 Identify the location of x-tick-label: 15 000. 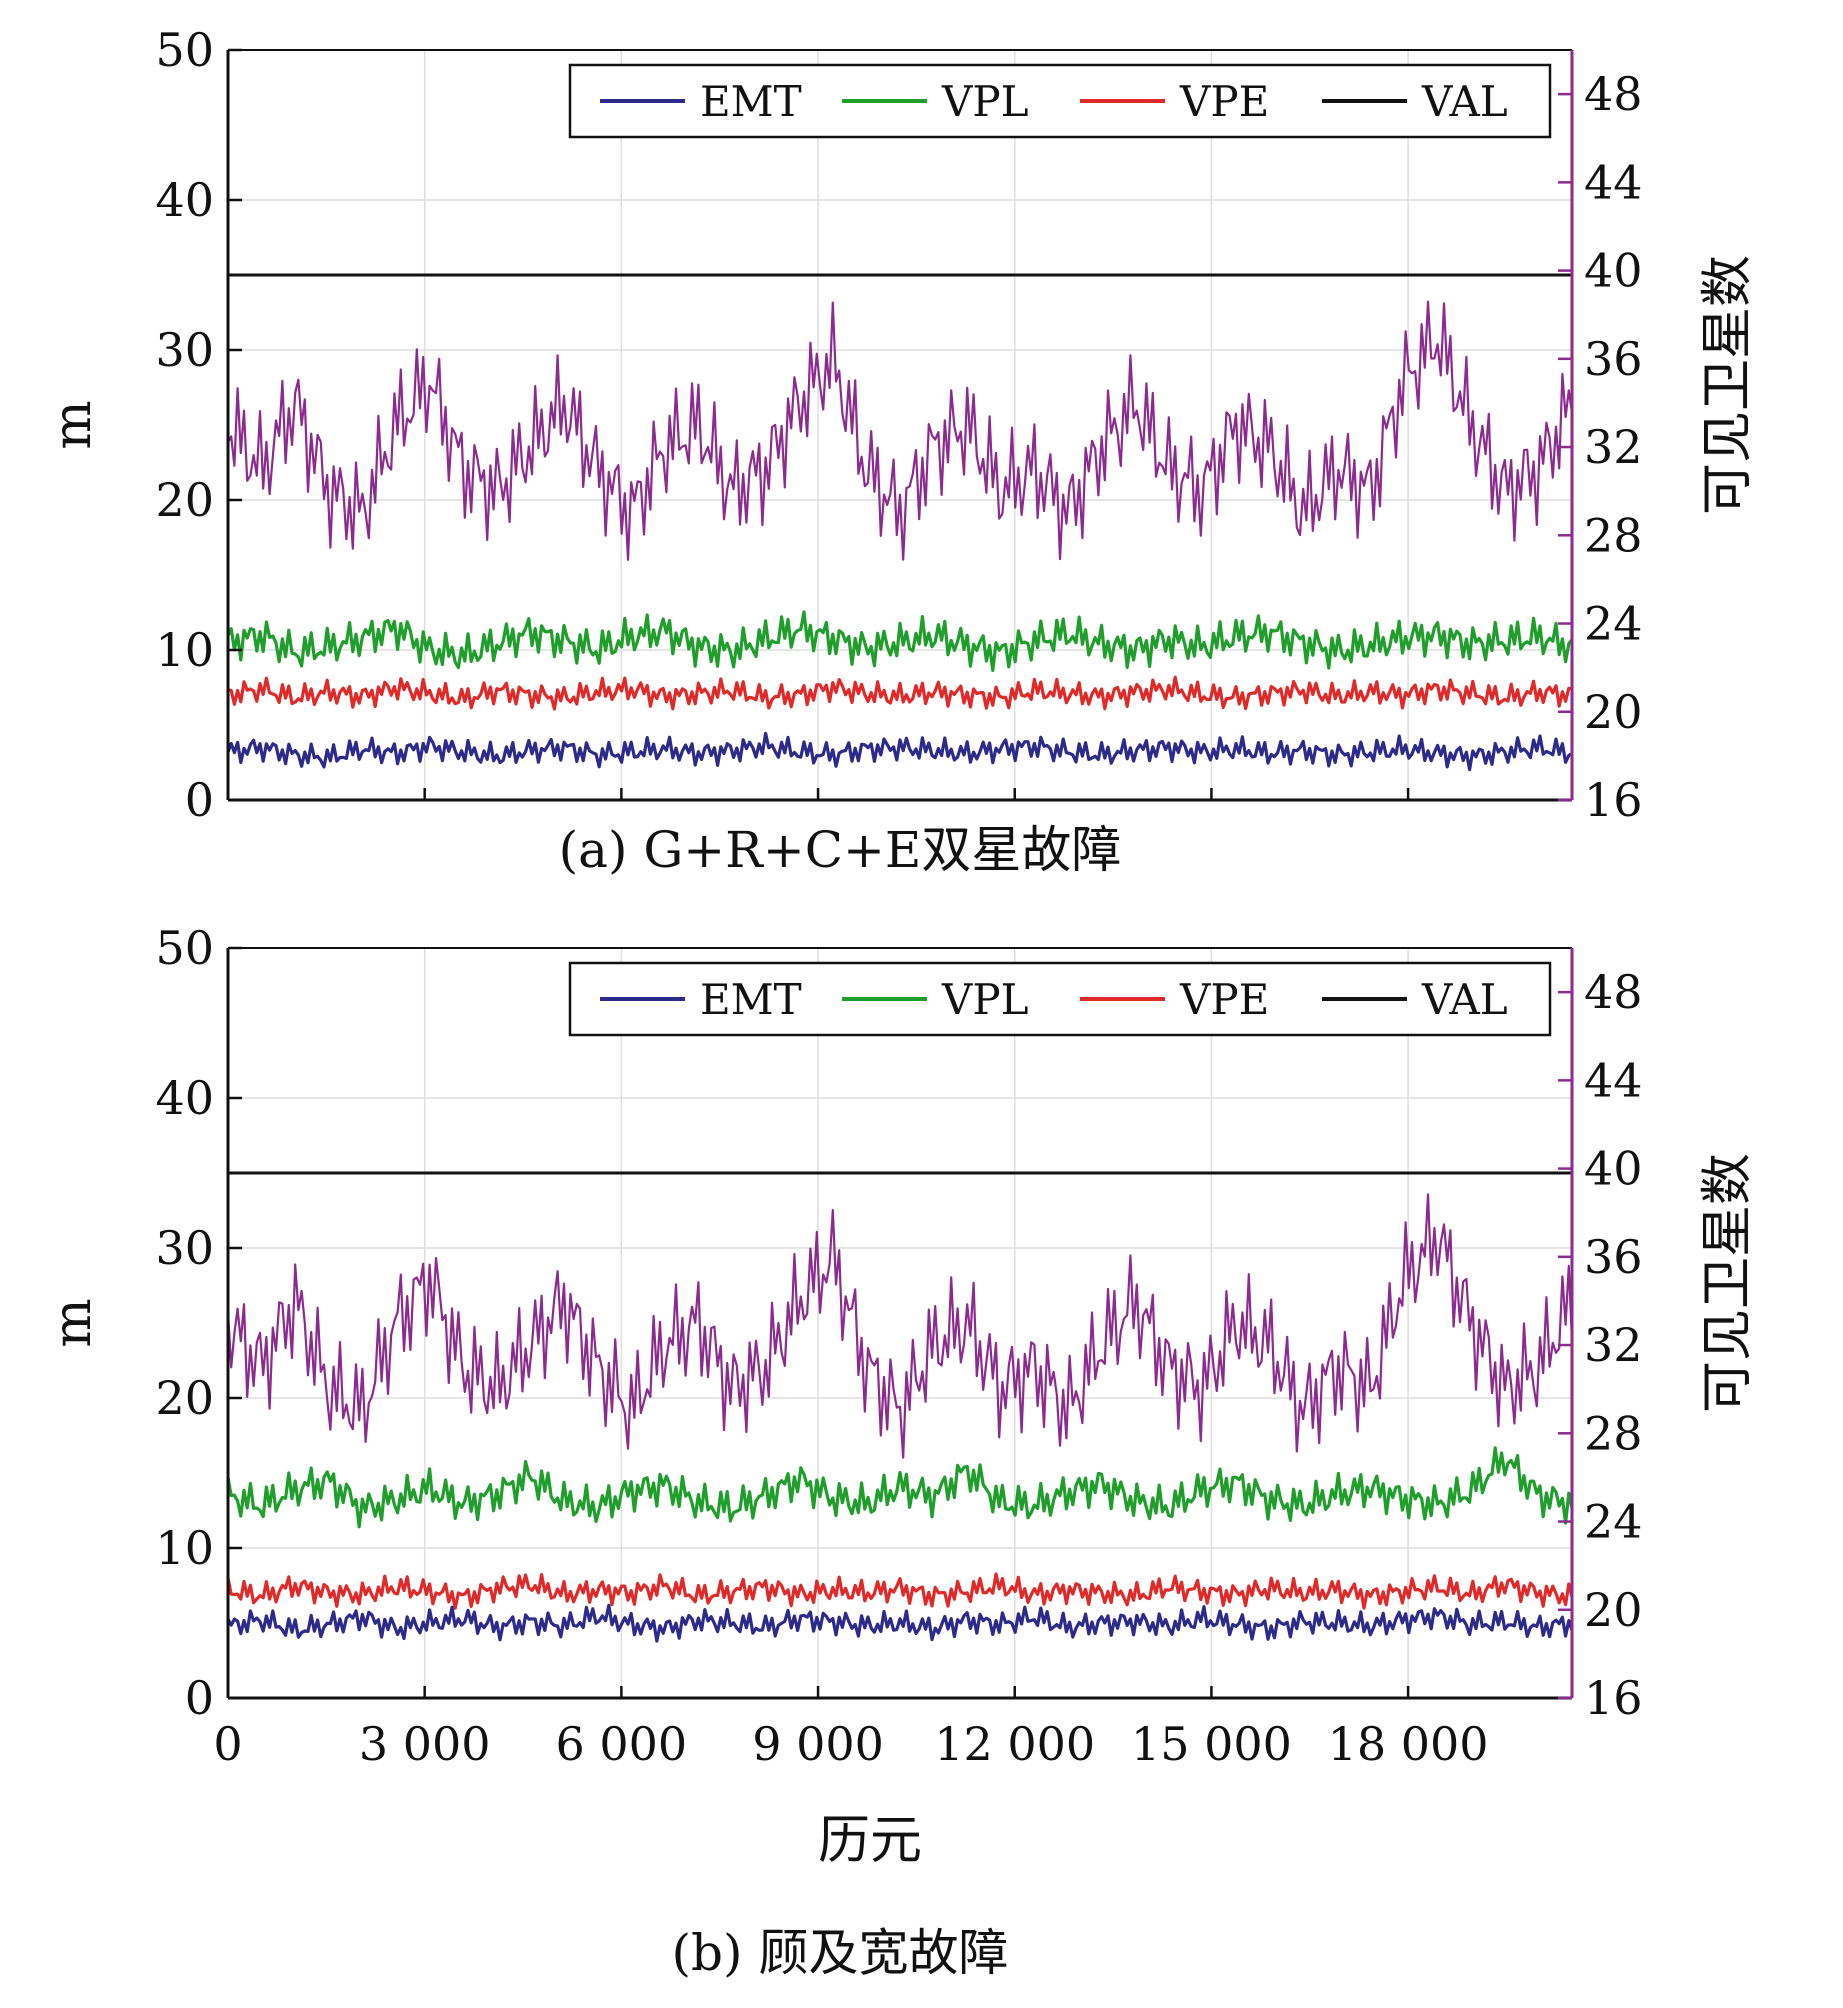
(1211, 1744).